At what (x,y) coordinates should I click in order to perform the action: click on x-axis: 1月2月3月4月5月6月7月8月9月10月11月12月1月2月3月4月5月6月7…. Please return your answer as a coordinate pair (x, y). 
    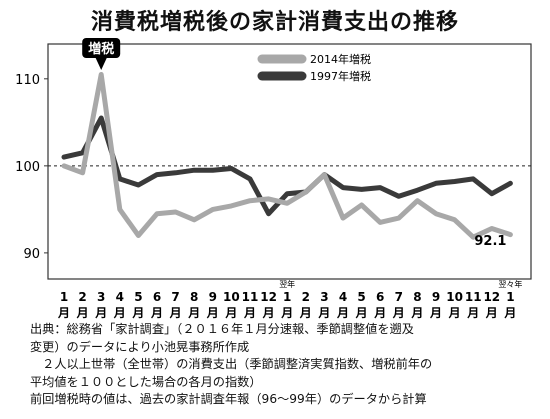
    Looking at the image, I should click on (289, 299).